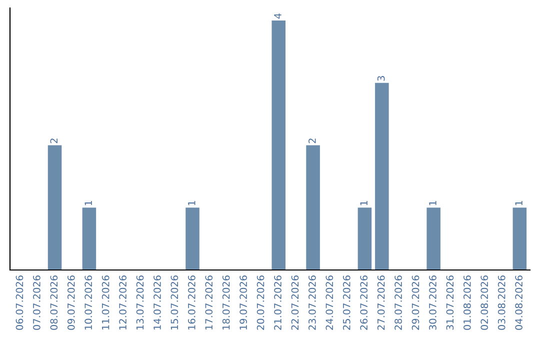  What do you see at coordinates (381, 302) in the screenshot?
I see `x-tick-label: 27.07.2026` at bounding box center [381, 302].